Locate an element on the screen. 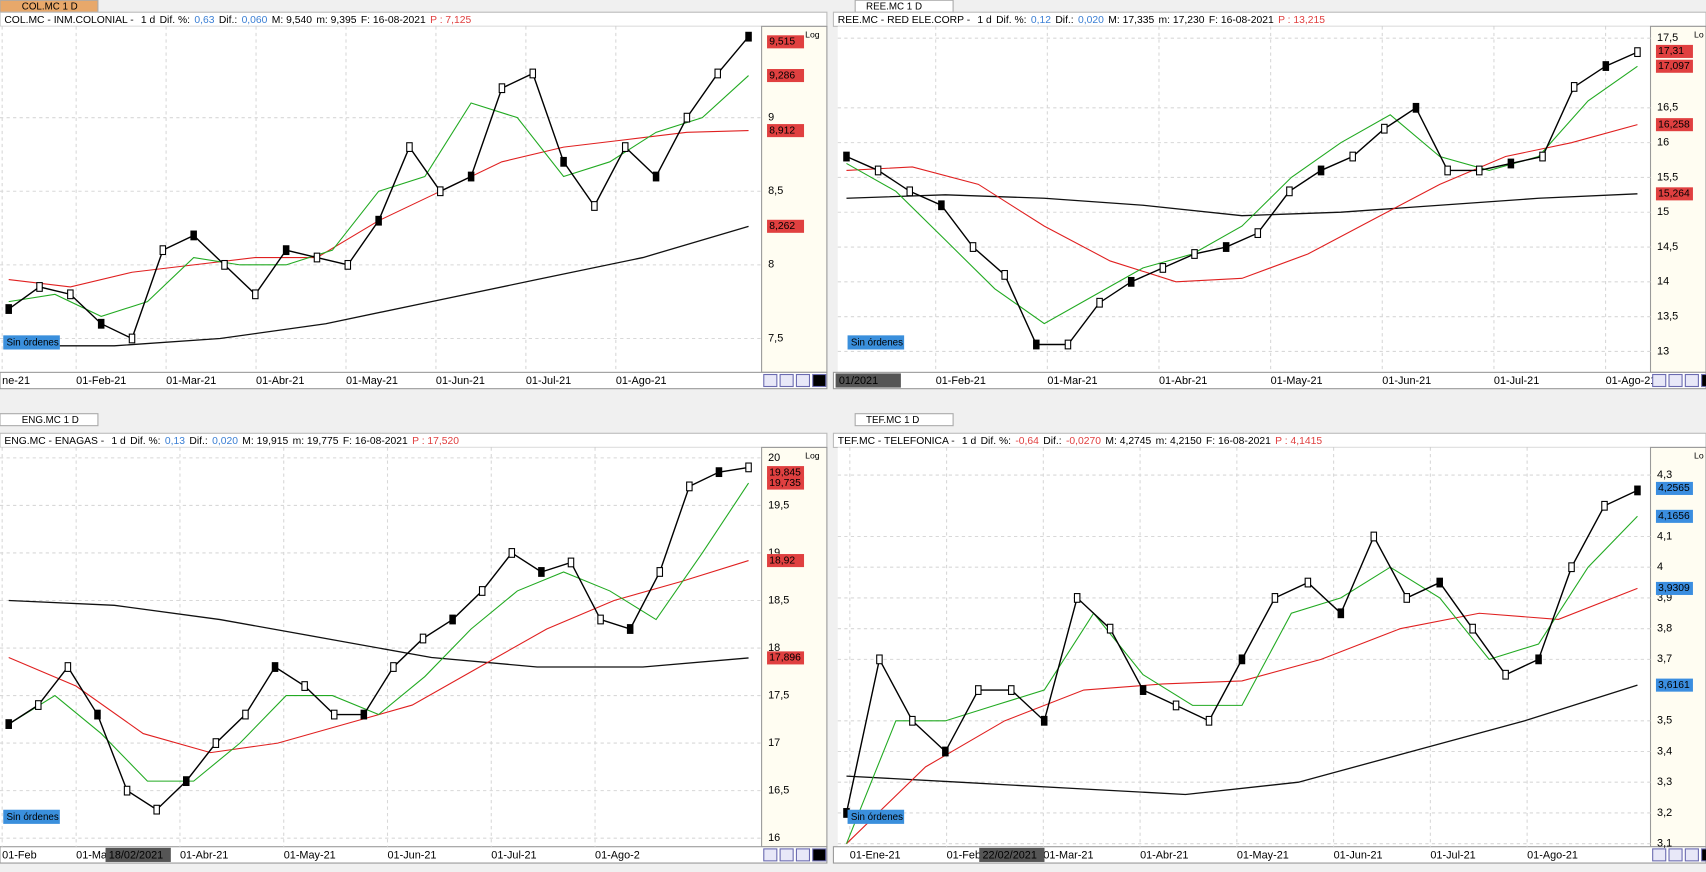 The width and height of the screenshot is (1706, 872). y-tick-label: 19,5 is located at coordinates (778, 505).